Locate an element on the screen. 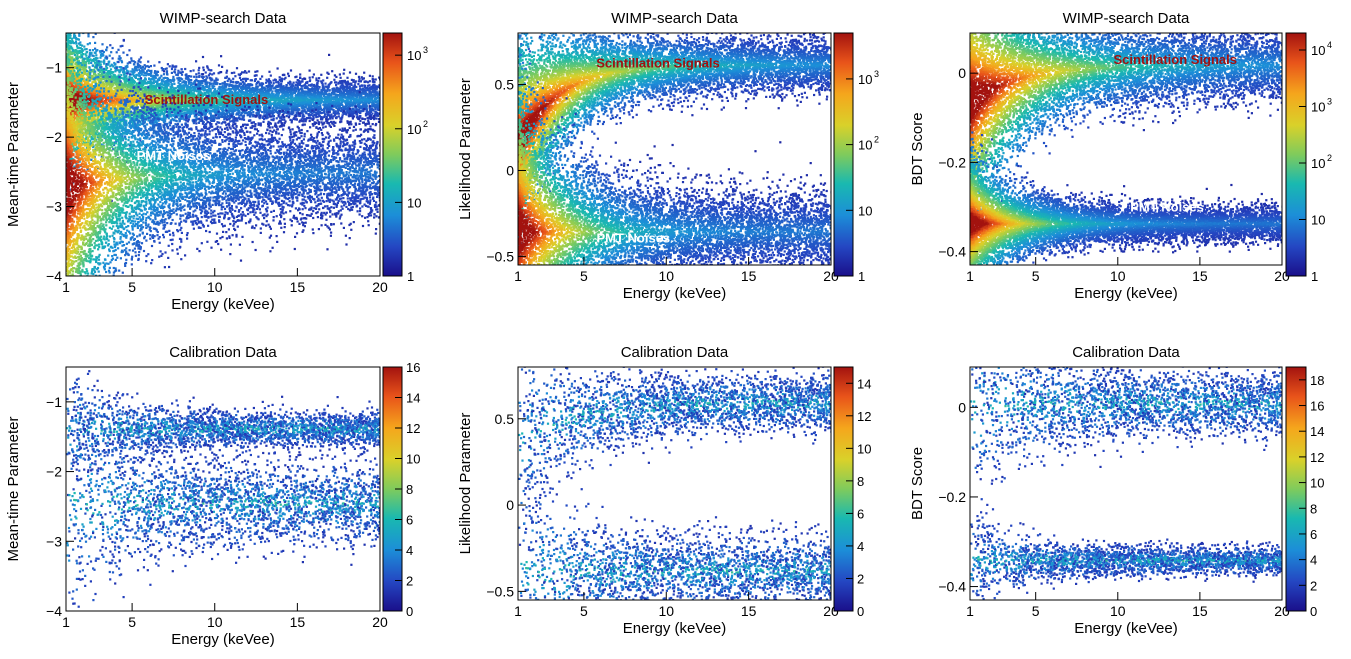 This screenshot has width=1351, height=659. heatmap-cells is located at coordinates (224, 498).